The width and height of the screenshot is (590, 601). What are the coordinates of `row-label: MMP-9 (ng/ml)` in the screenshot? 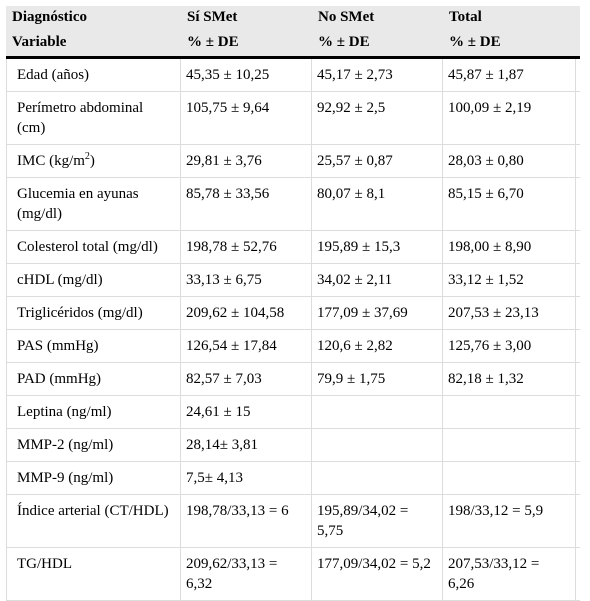 It's located at (93, 478).